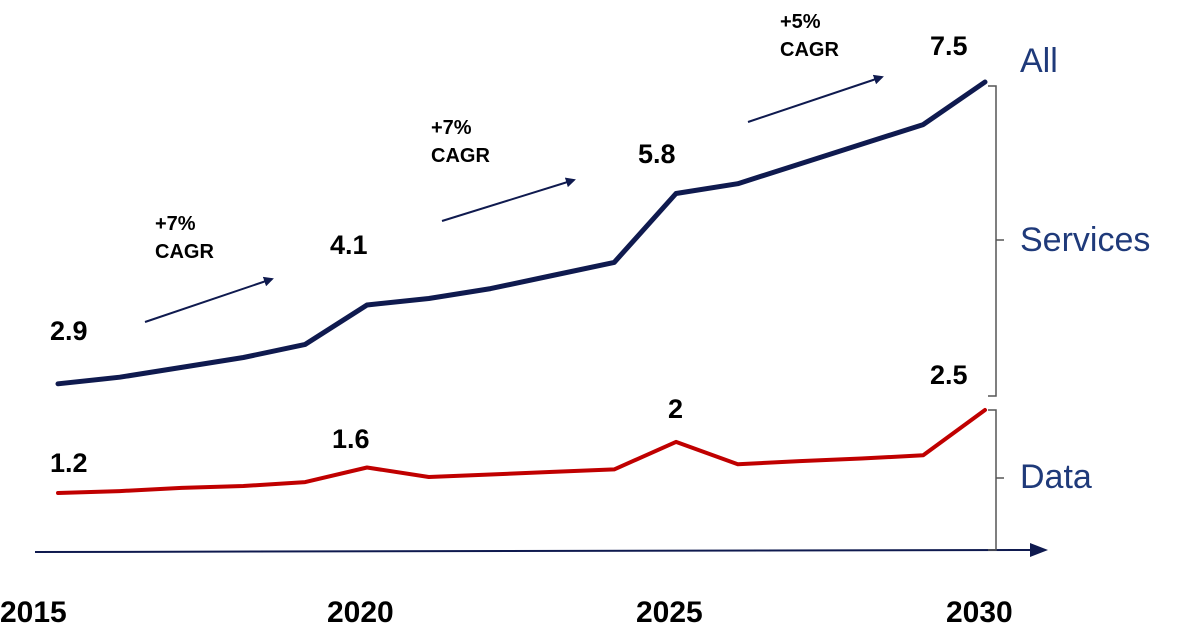 The image size is (1187, 635). What do you see at coordinates (69, 331) in the screenshot?
I see `data-label-all-2015: 2.9` at bounding box center [69, 331].